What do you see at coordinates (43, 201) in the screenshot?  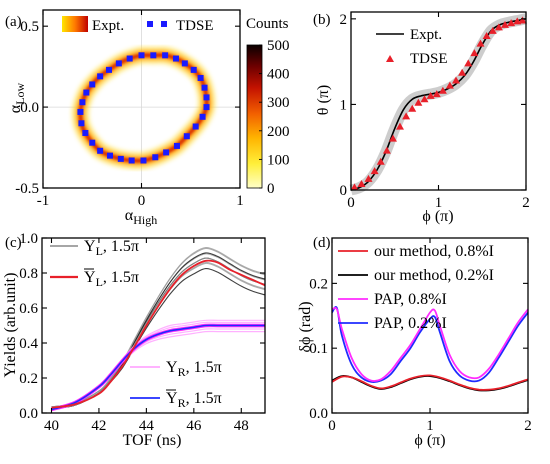 I see `x-tick-label: -1` at bounding box center [43, 201].